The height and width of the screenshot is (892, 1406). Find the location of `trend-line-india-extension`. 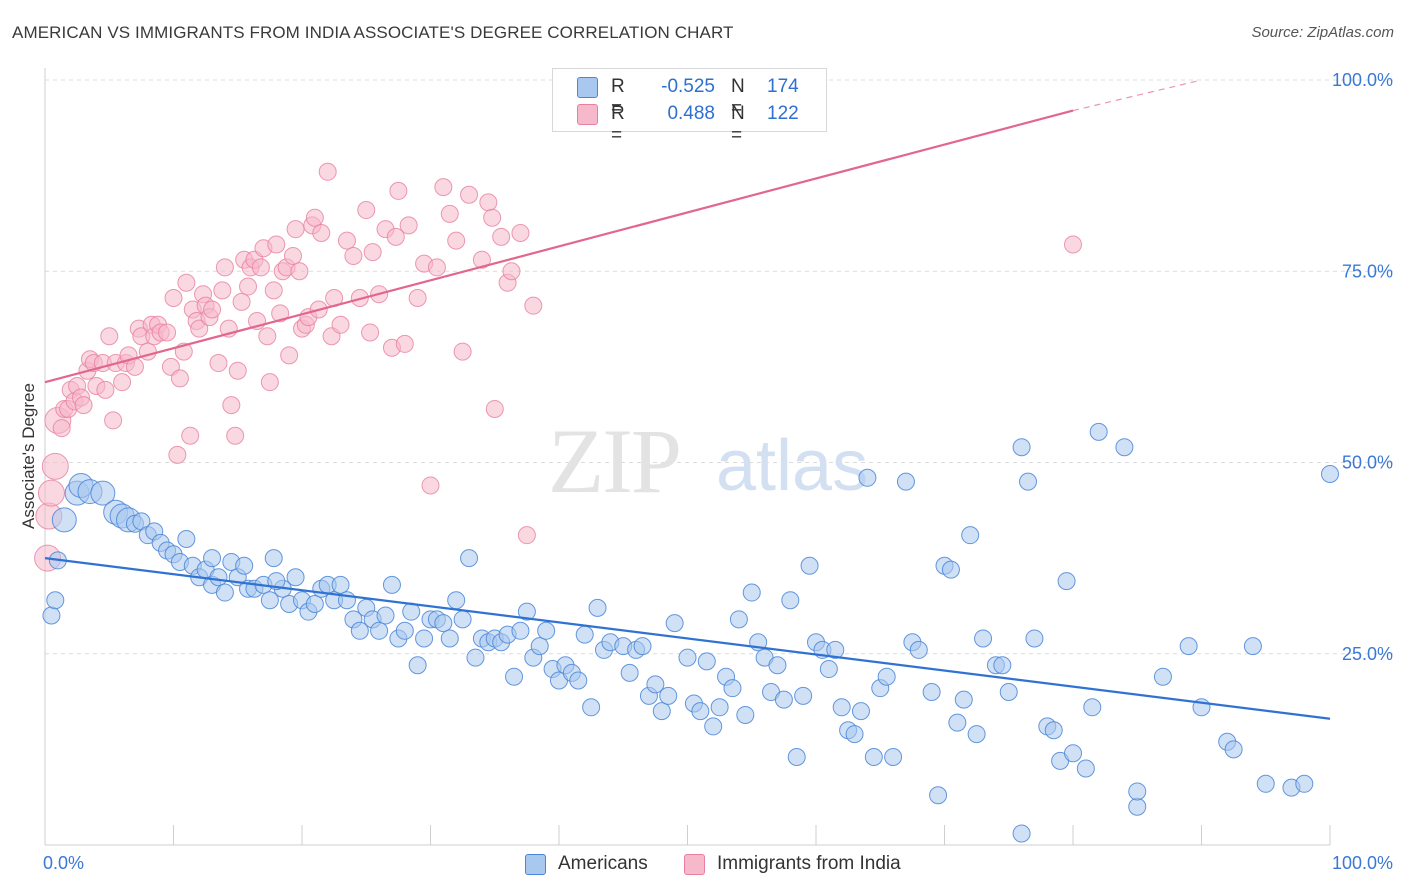

trend-line-india-extension is located at coordinates (1137, 95).